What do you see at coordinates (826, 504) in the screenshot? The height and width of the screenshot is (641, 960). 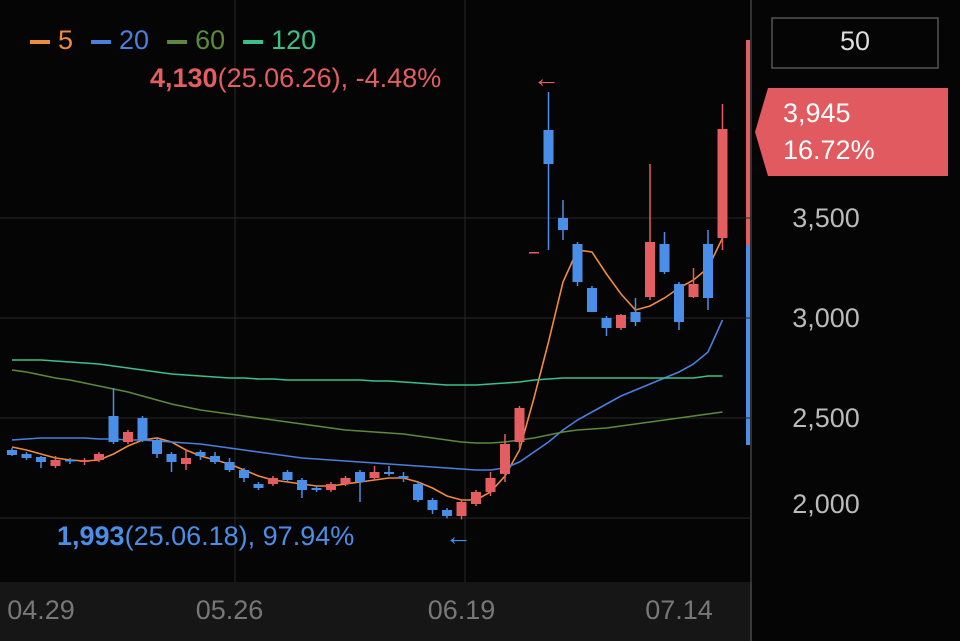 I see `y-tick-label: 2,000` at bounding box center [826, 504].